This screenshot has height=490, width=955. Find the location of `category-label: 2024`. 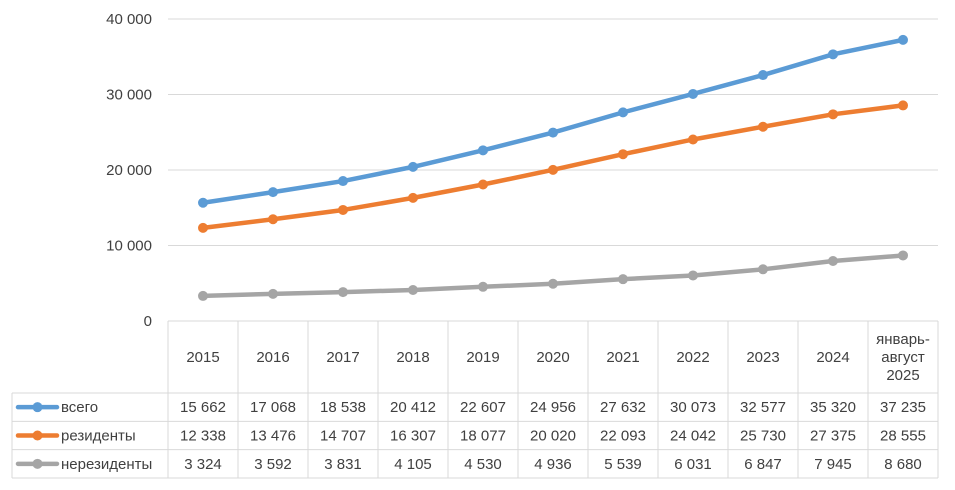

category-label: 2024 is located at coordinates (832, 357).